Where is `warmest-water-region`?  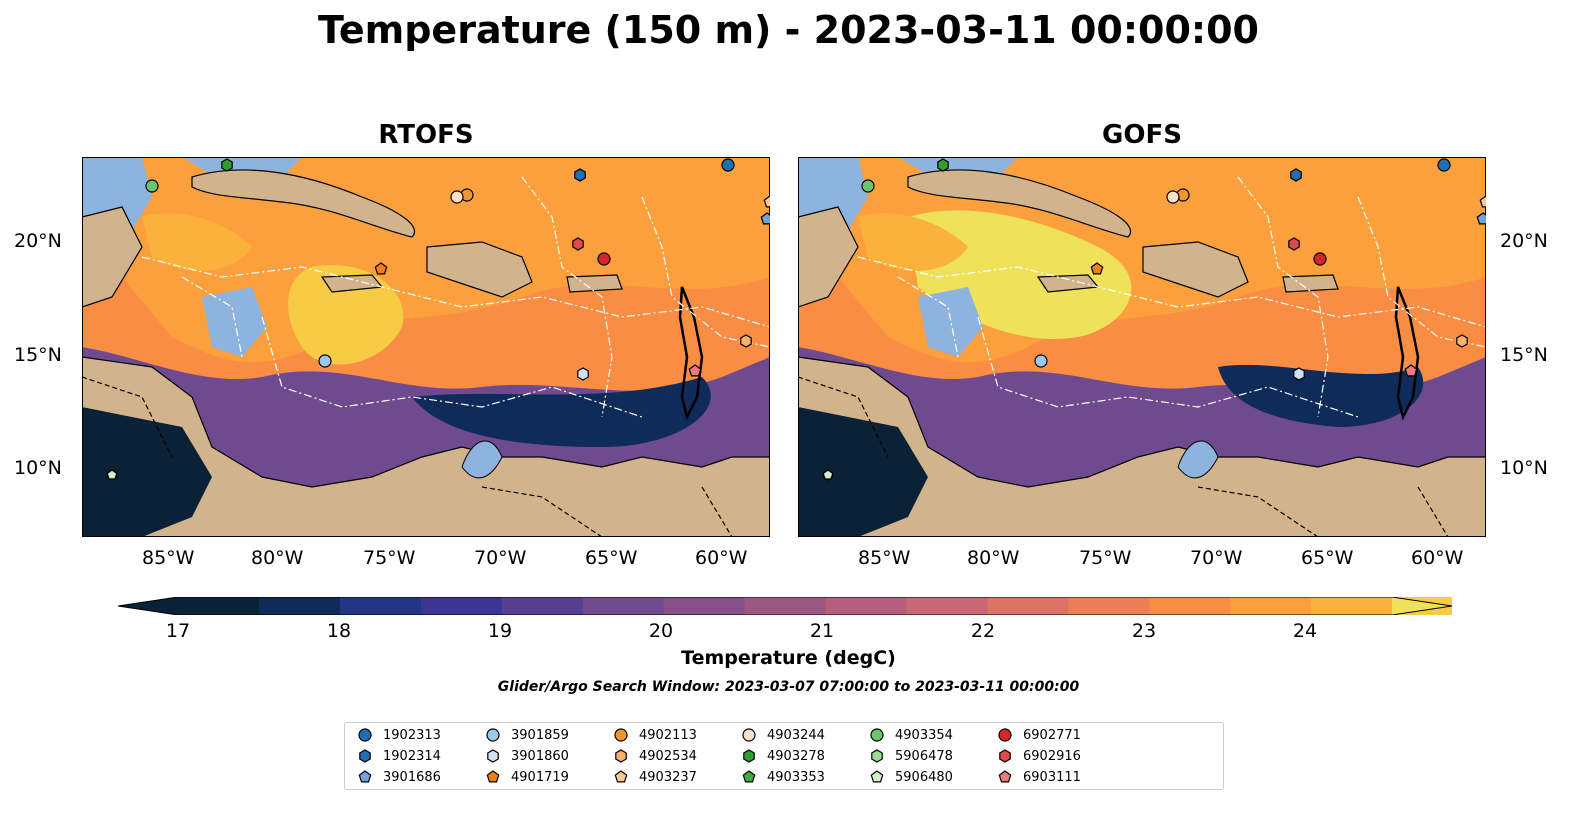
warmest-water-region is located at coordinates (346, 315).